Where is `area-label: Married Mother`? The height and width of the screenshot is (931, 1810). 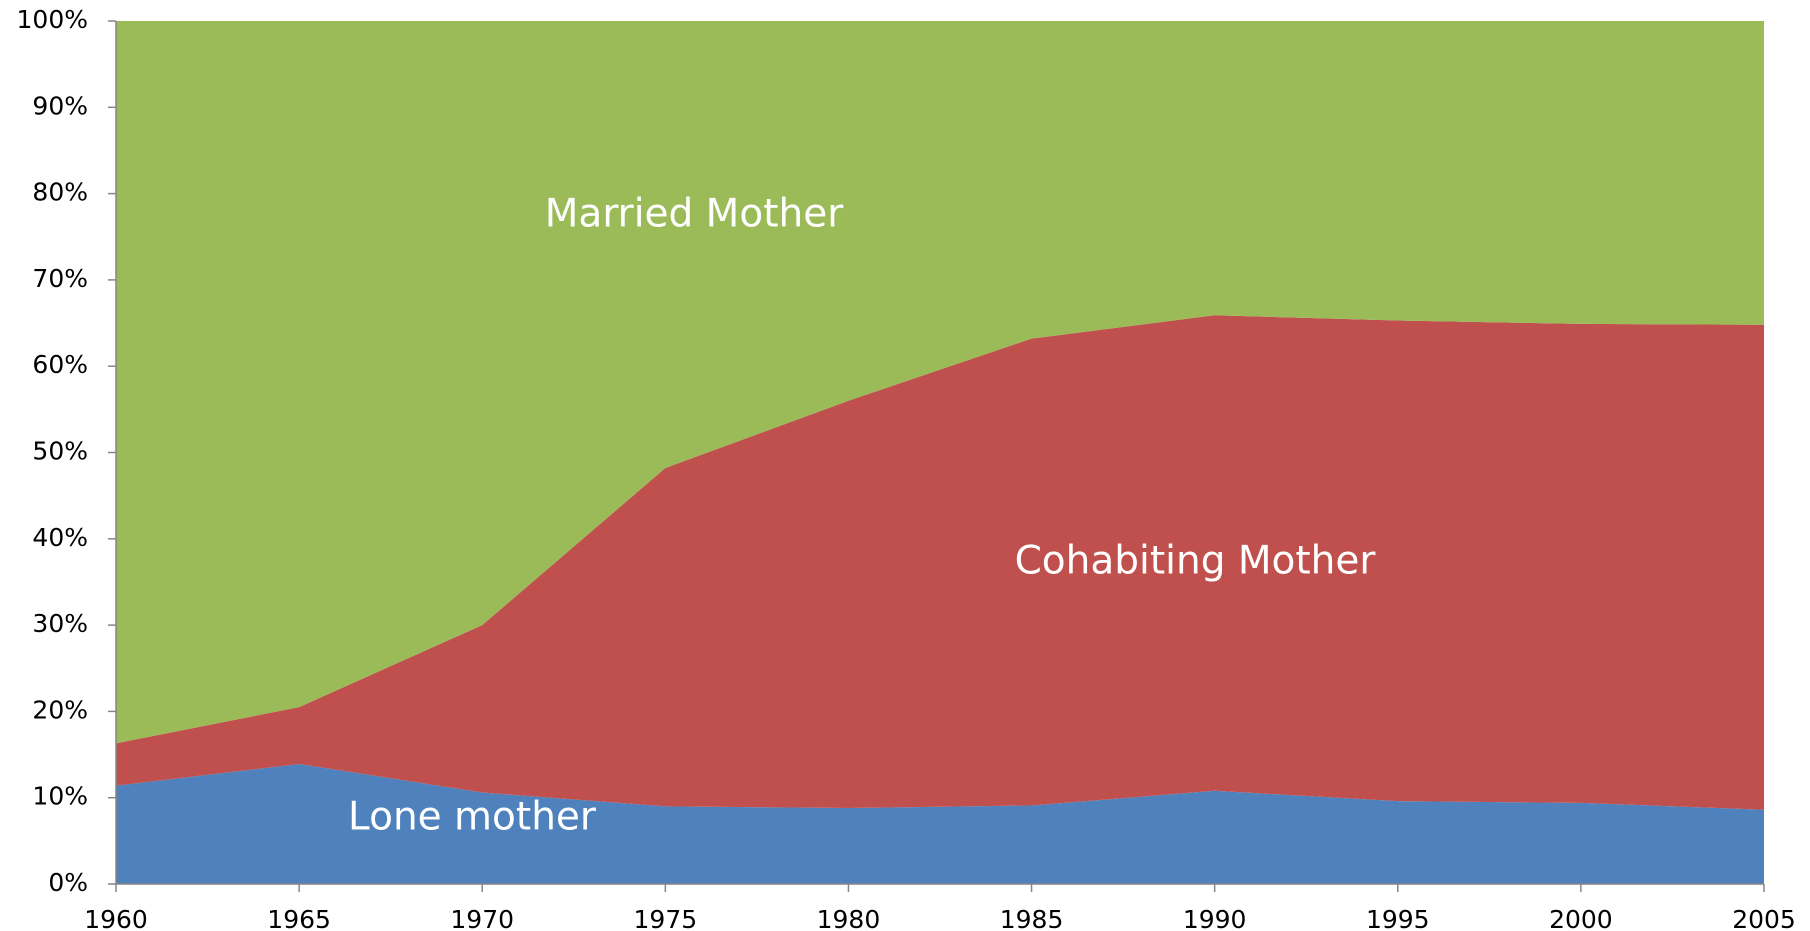
area-label: Married Mother is located at coordinates (694, 214).